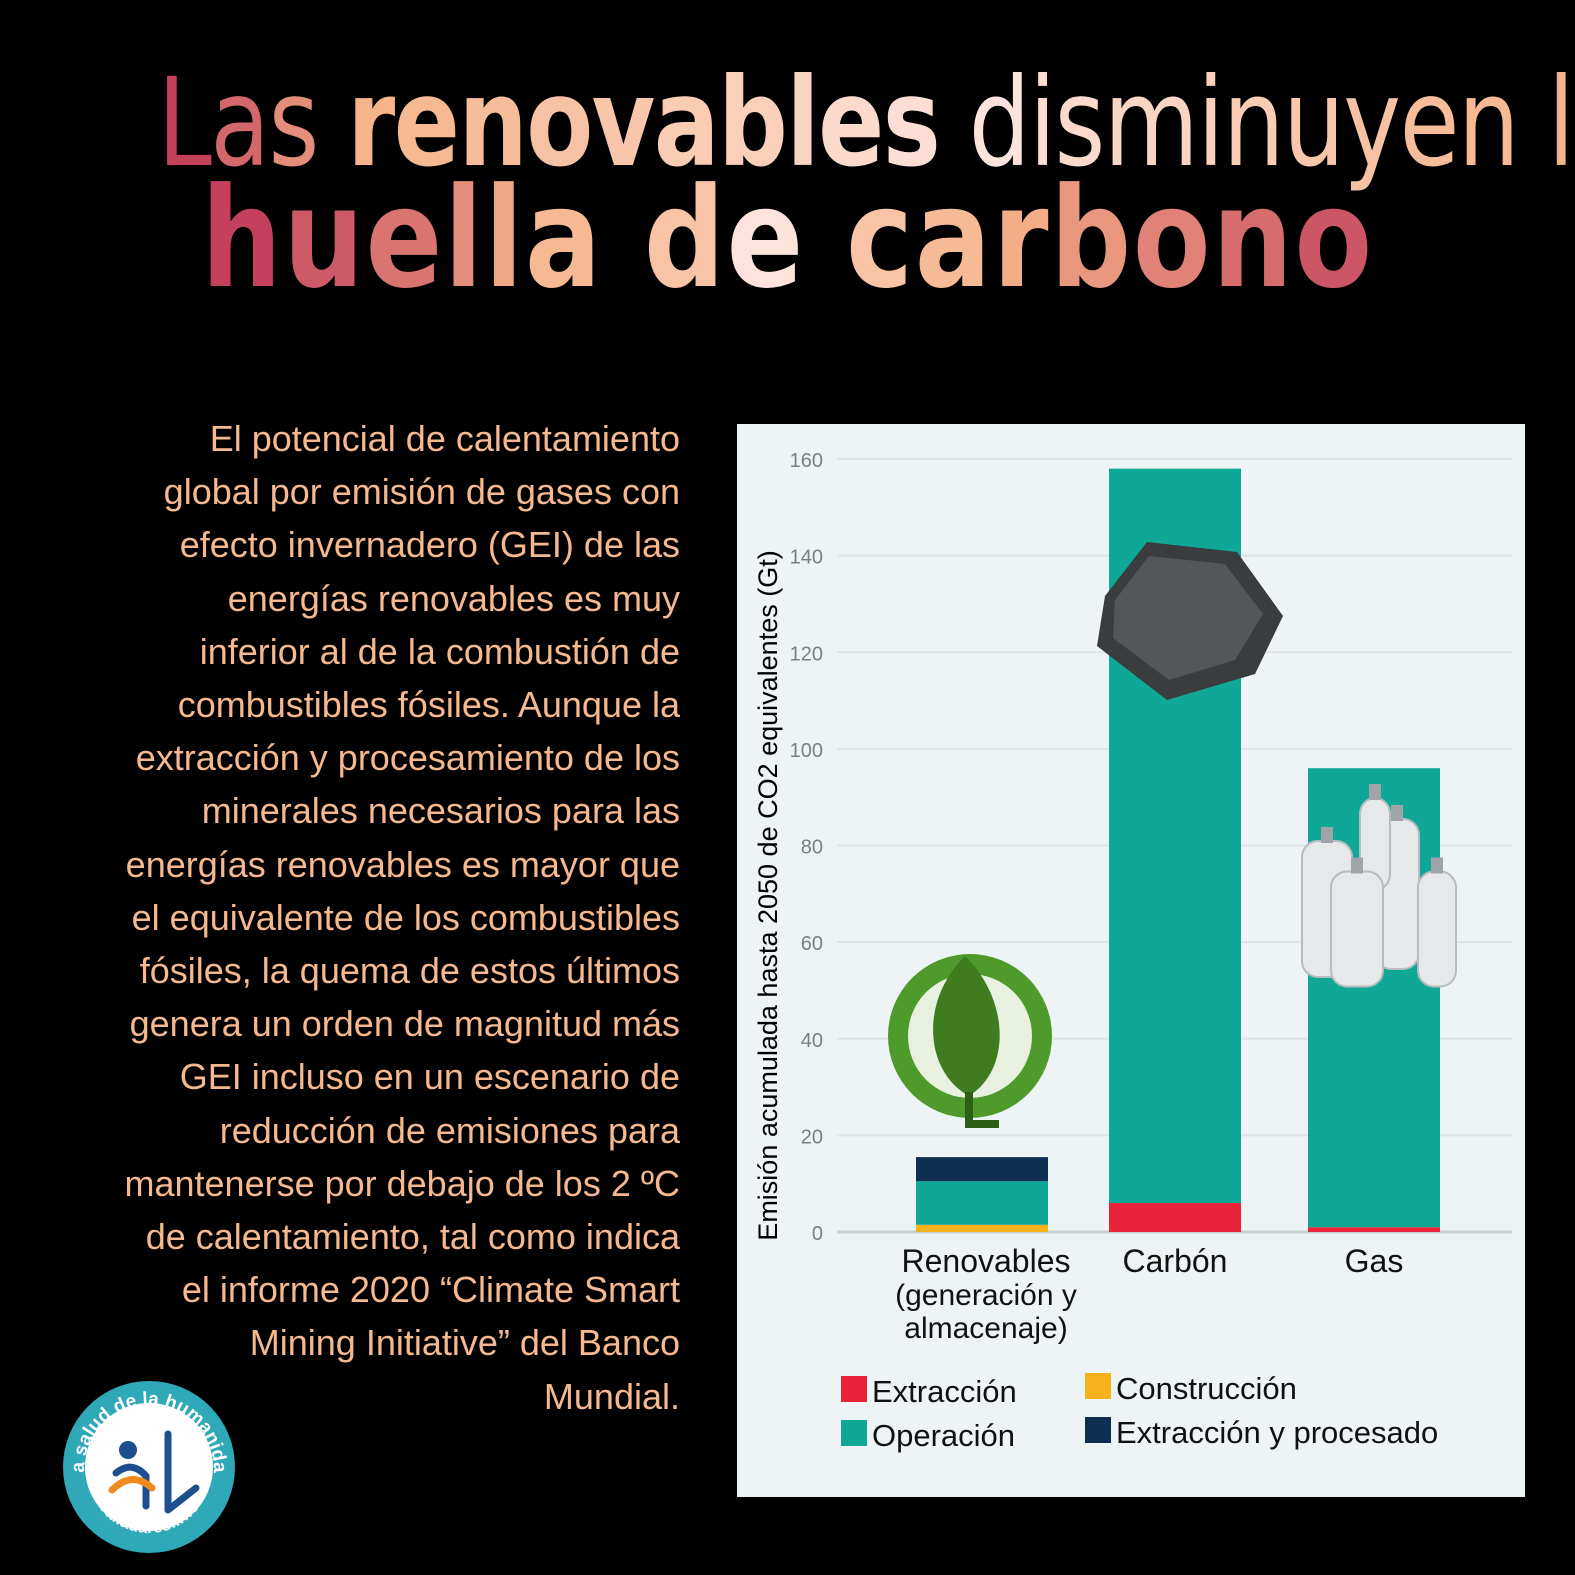 The height and width of the screenshot is (1575, 1575). Describe the element at coordinates (128, 1450) in the screenshot. I see `logo-figure-head` at that location.